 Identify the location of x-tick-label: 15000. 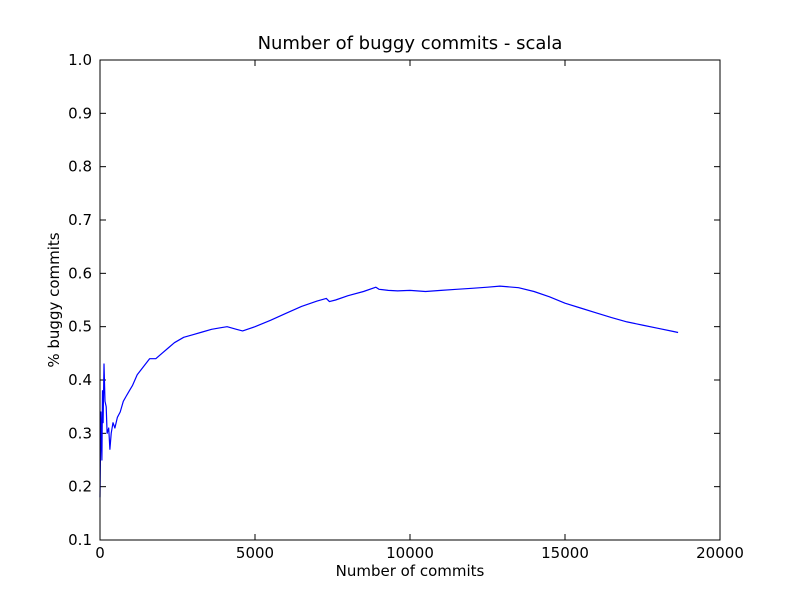
(565, 553).